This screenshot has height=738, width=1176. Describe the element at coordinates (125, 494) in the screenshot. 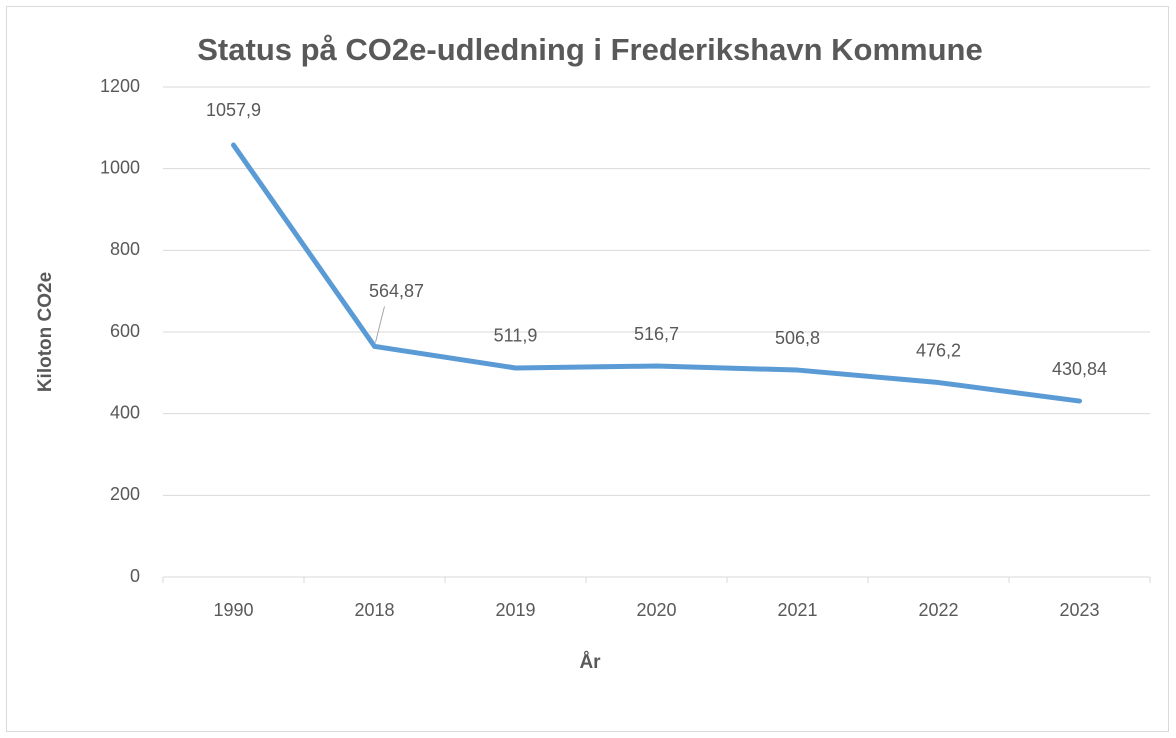

I see `y-tick-label: 200` at that location.